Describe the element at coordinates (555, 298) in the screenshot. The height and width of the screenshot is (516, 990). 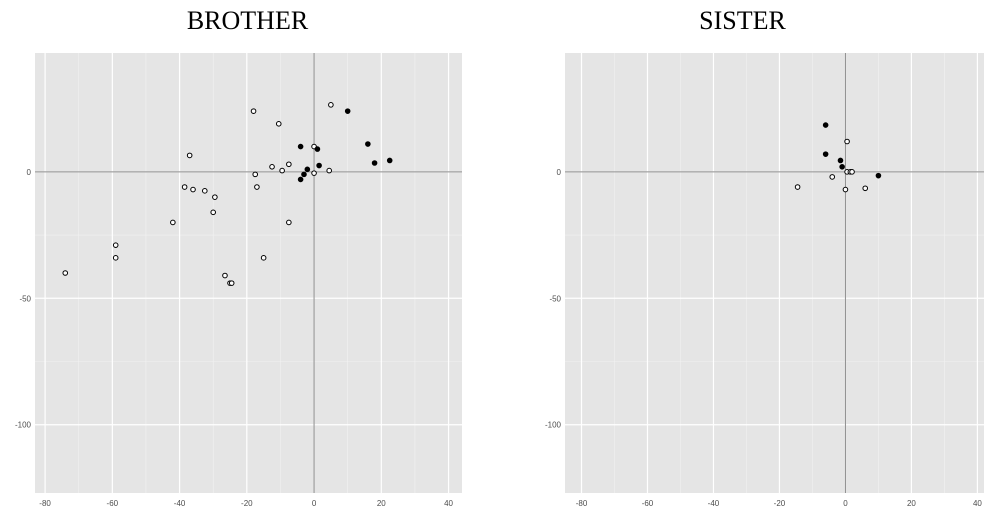
I see `sister-y-tick-label: -50` at that location.